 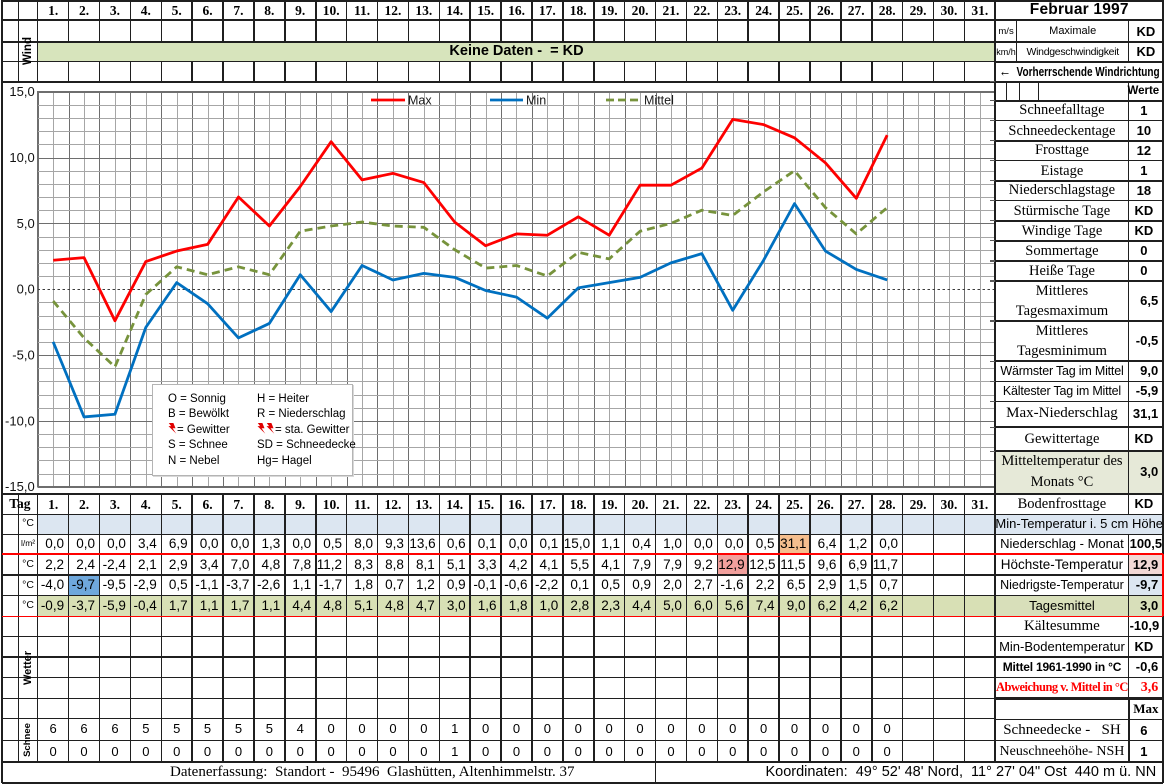 I want to click on svg-text: 10,0, so click(x=21, y=157).